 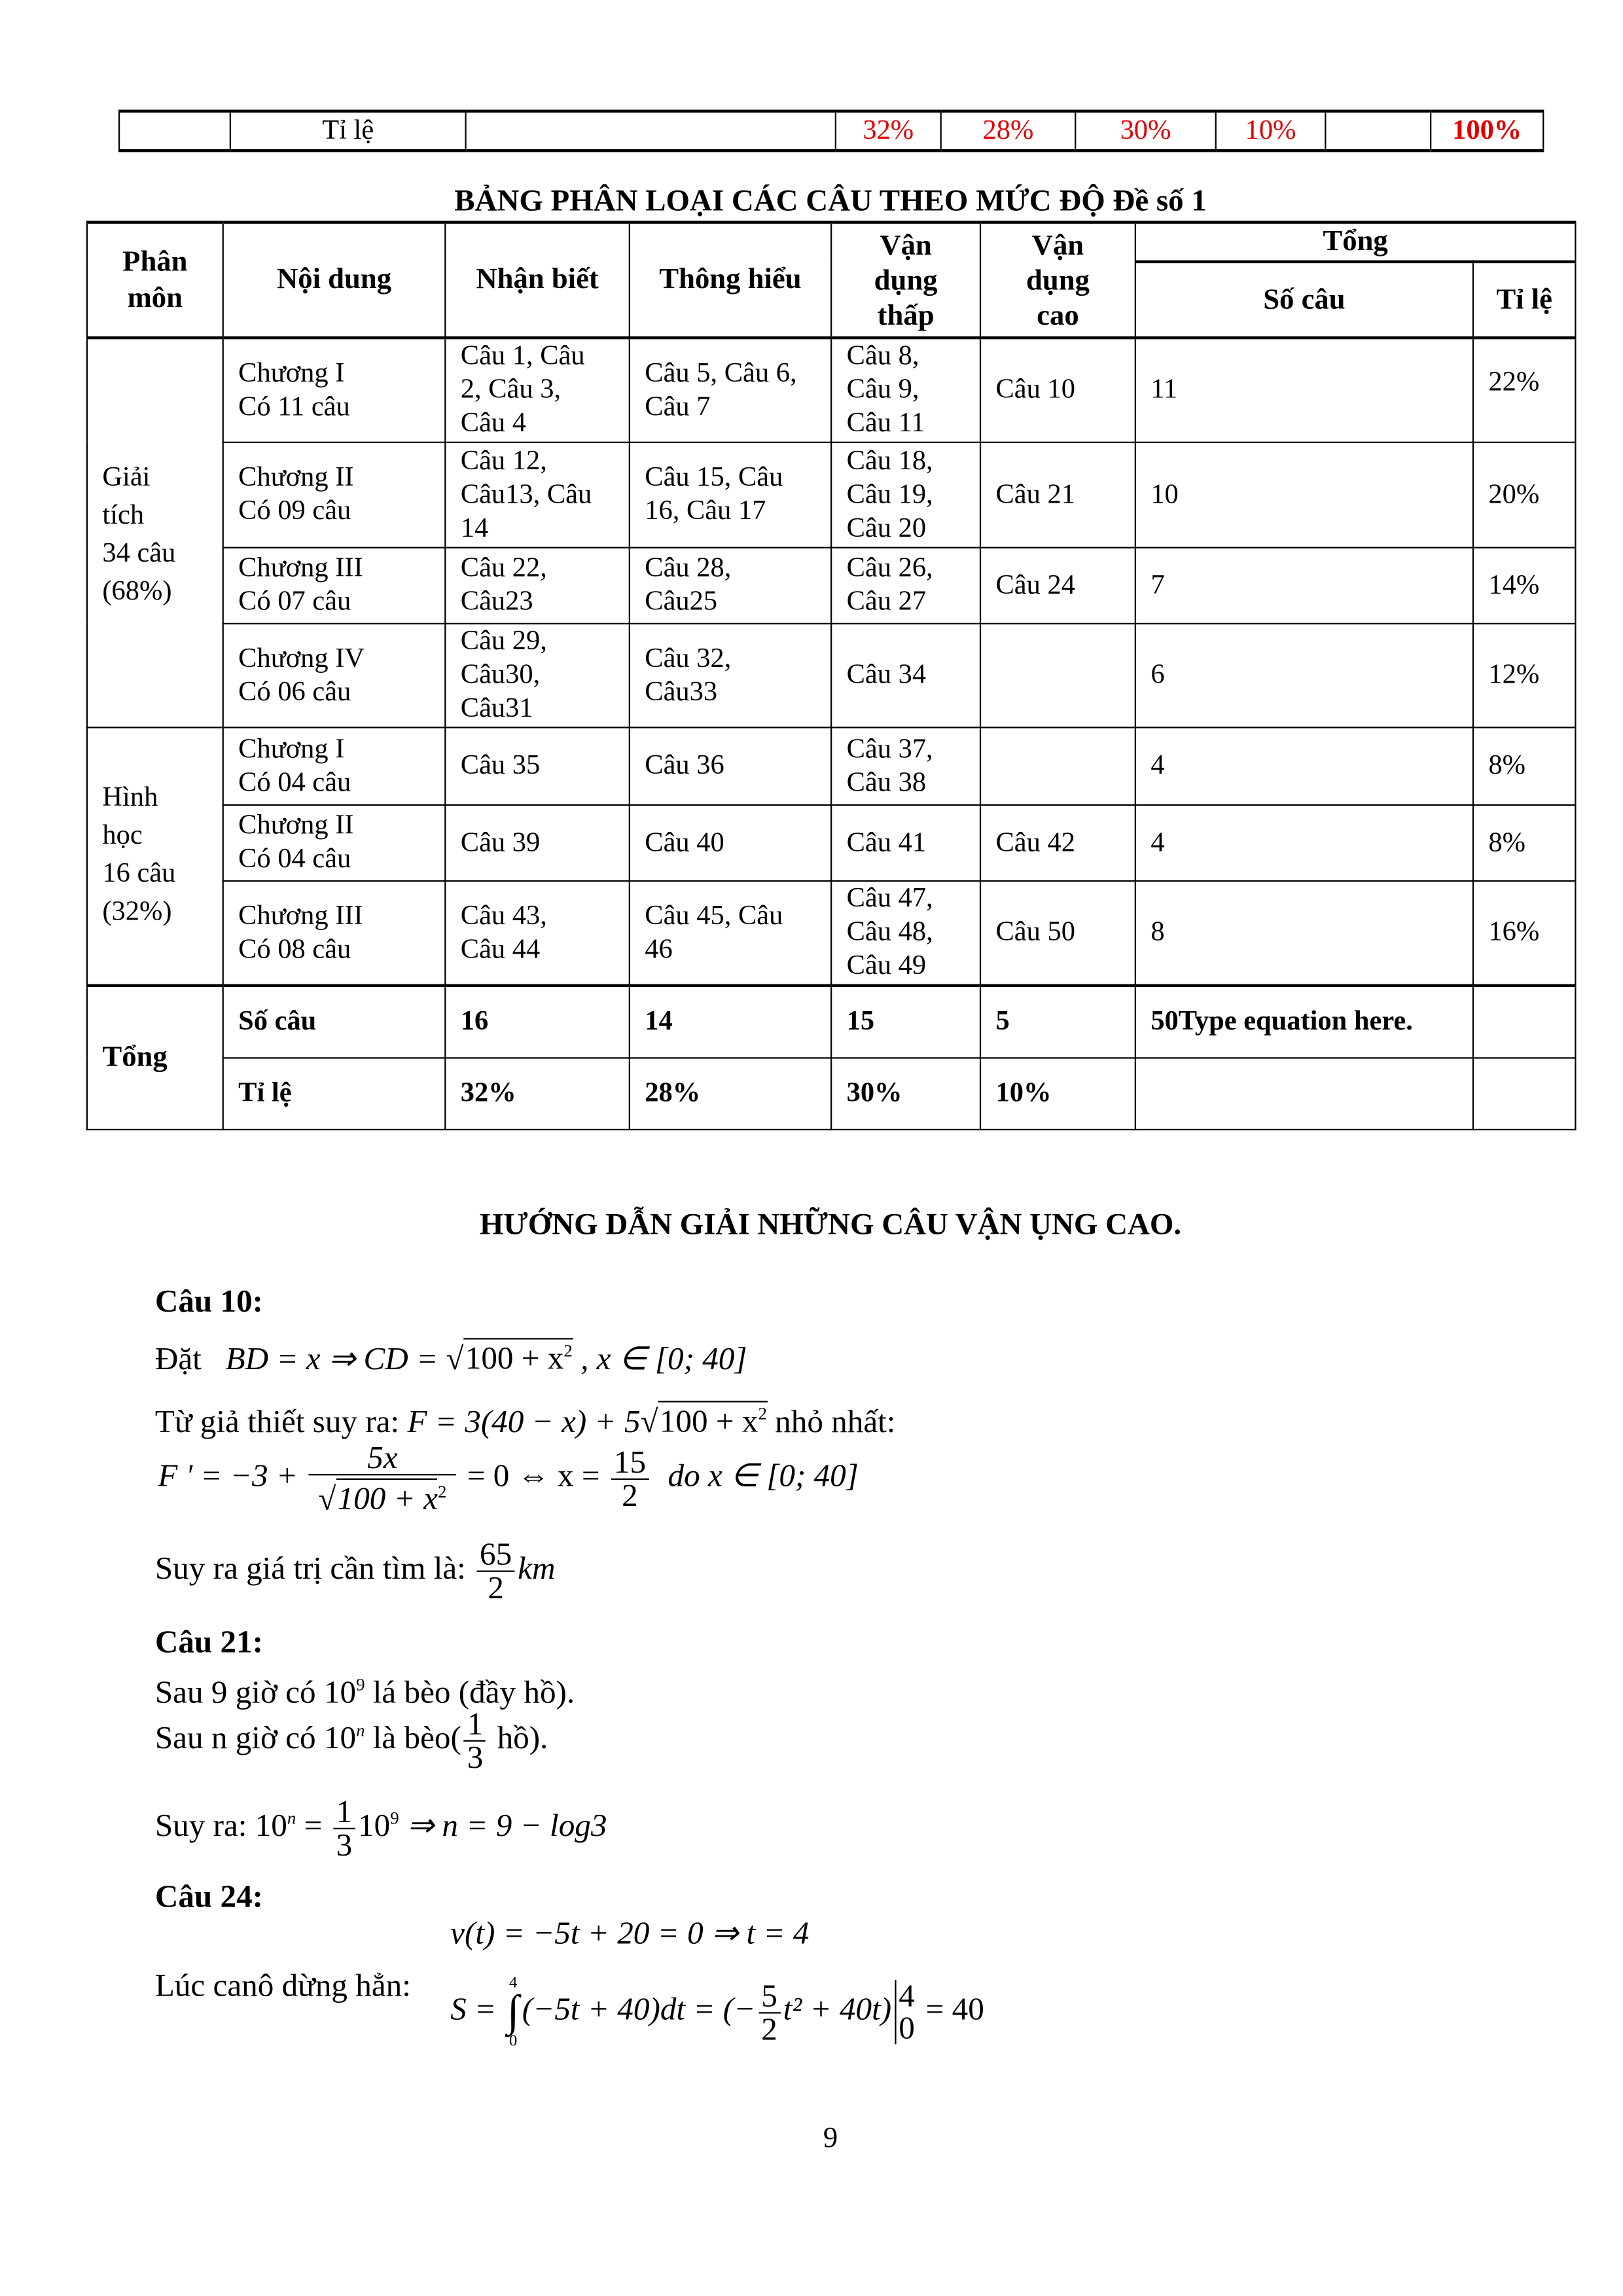 I want to click on unit: km, so click(x=537, y=1568).